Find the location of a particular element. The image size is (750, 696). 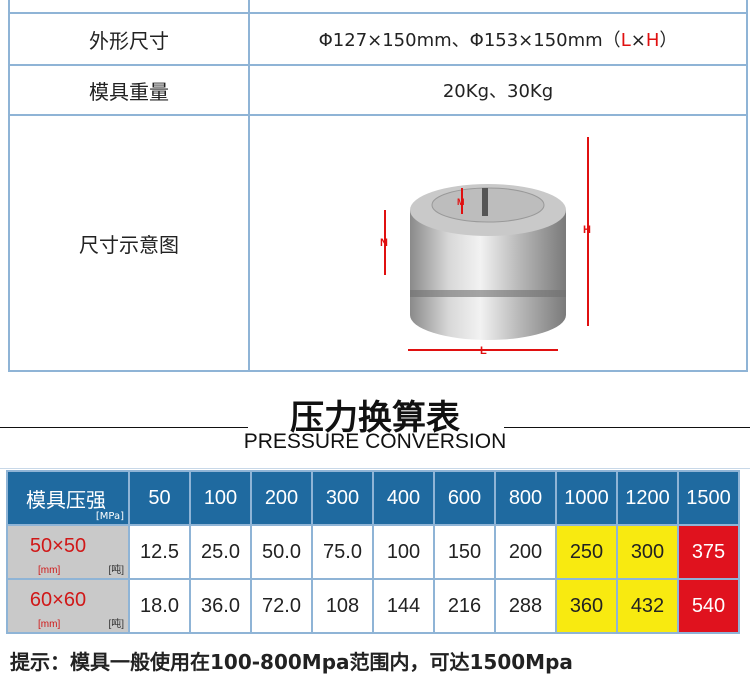

table-cell: 300 is located at coordinates (647, 552).